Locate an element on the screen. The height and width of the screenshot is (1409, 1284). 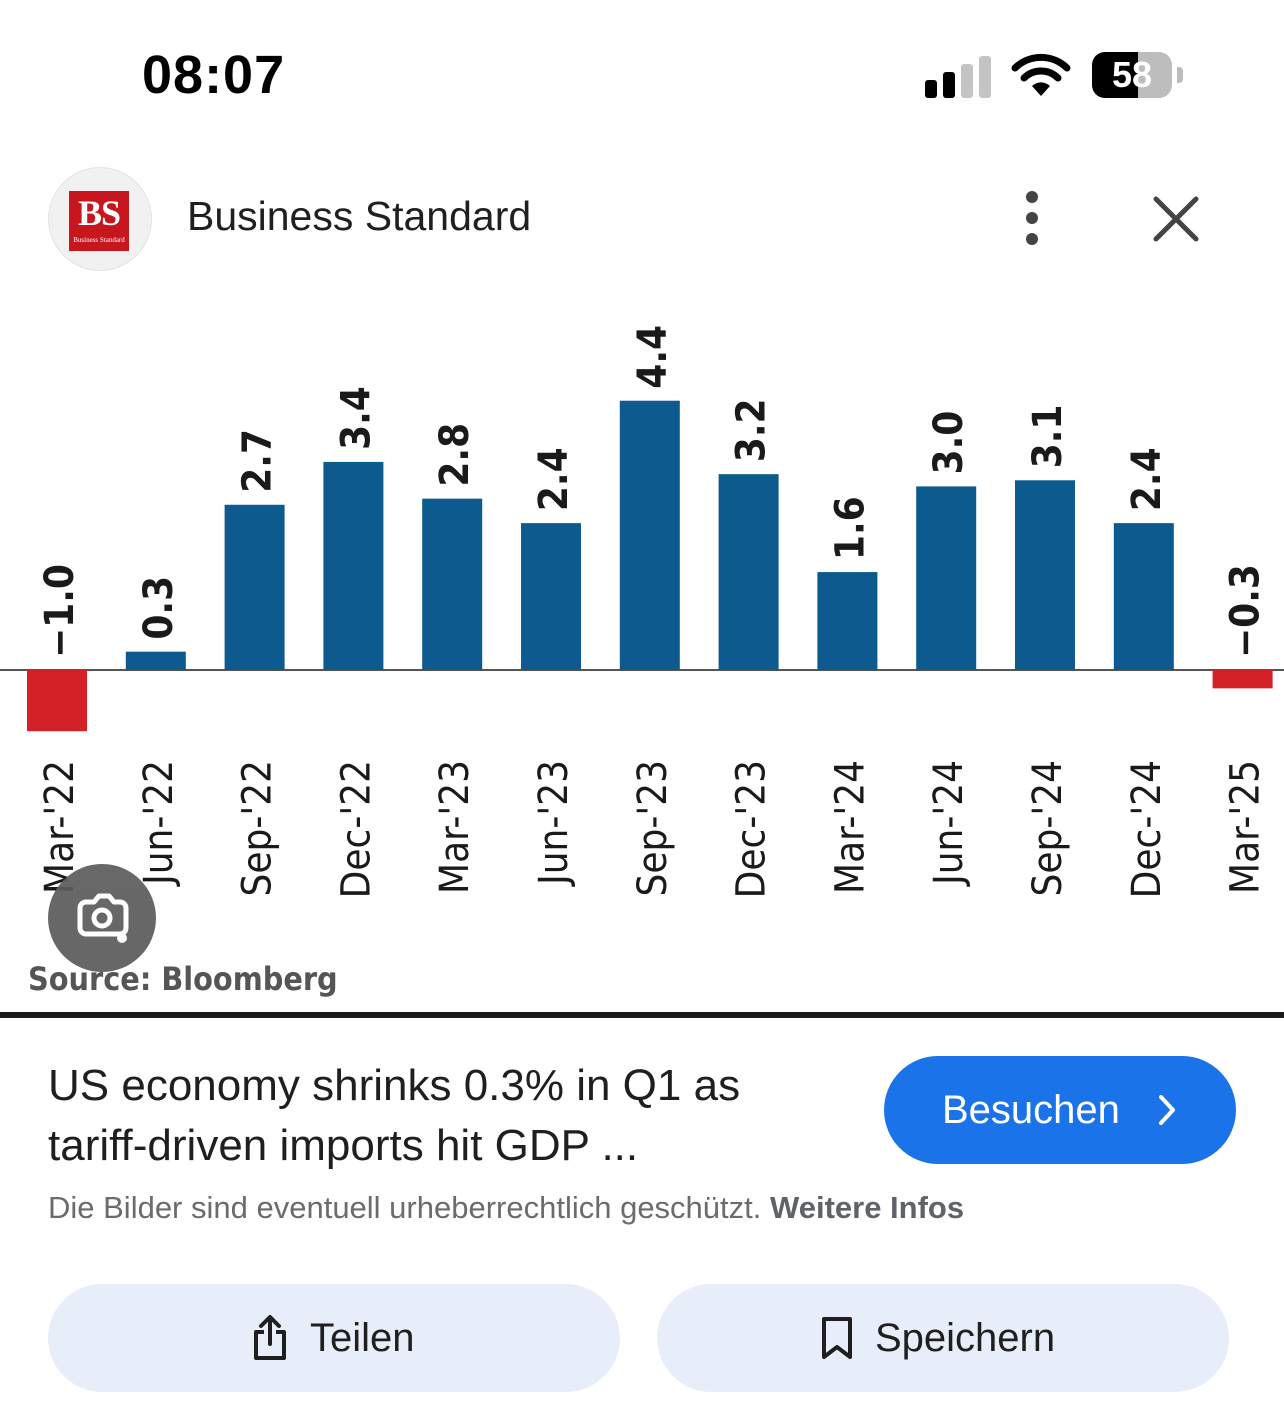
chart-value-label: 3.4 is located at coordinates (356, 418).